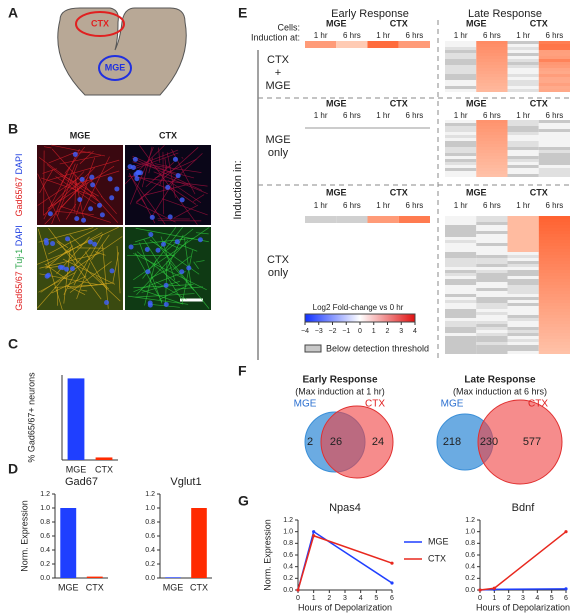  What do you see at coordinates (470, 532) in the screenshot?
I see `y-tick-label: 1.0` at bounding box center [470, 532].